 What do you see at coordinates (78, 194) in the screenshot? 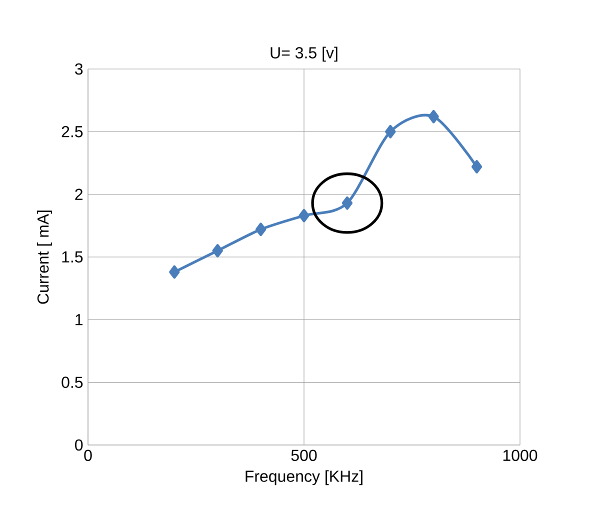
I see `y-tick-label: 2` at bounding box center [78, 194].